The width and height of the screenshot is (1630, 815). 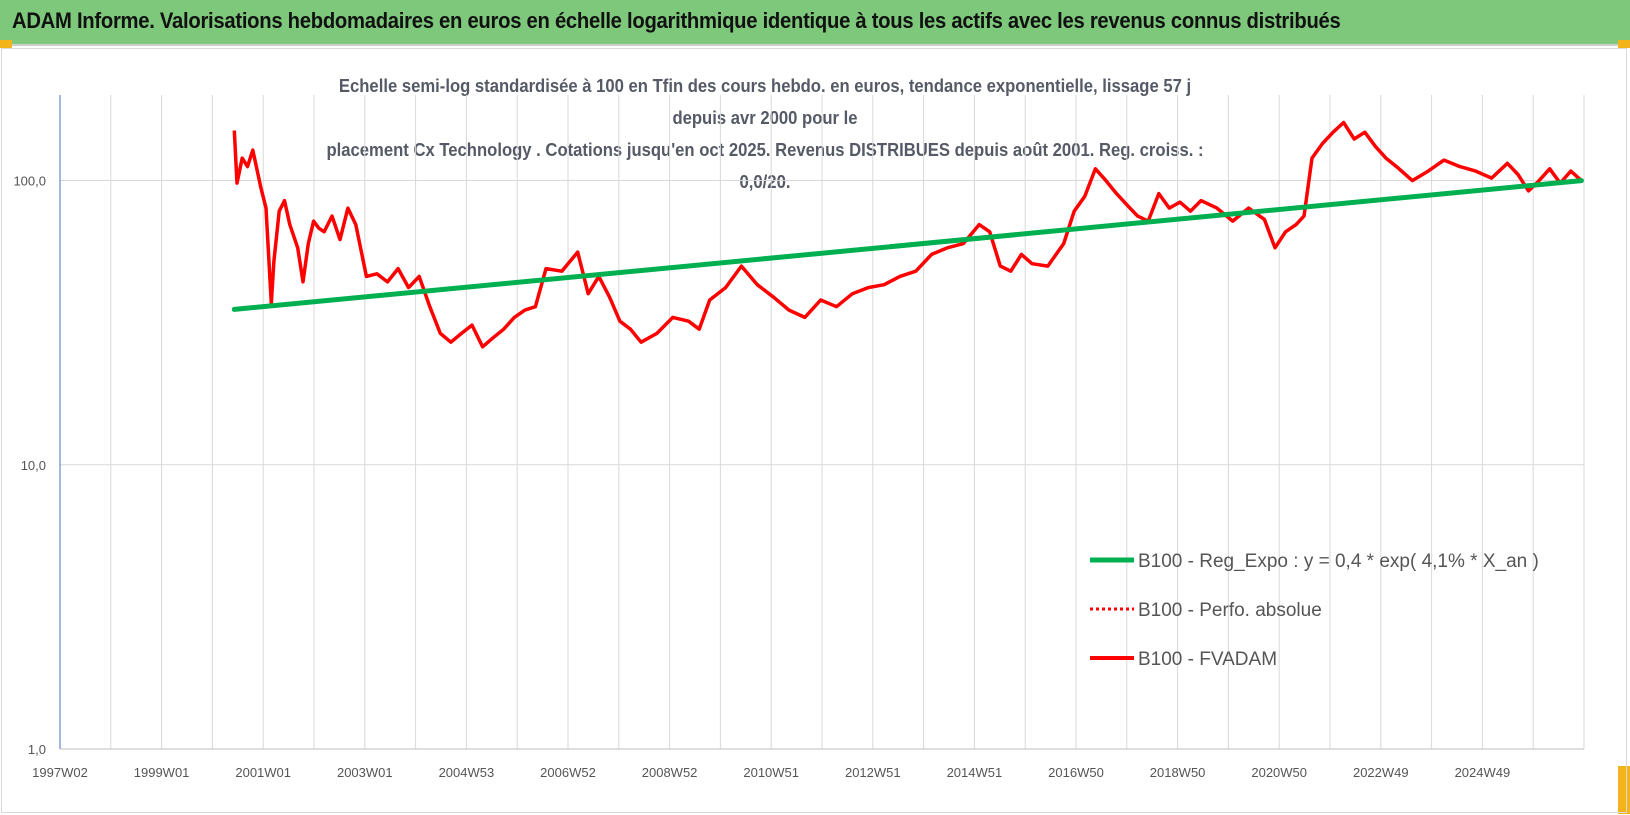 What do you see at coordinates (1624, 790) in the screenshot?
I see `corner-marker-bottom-right` at bounding box center [1624, 790].